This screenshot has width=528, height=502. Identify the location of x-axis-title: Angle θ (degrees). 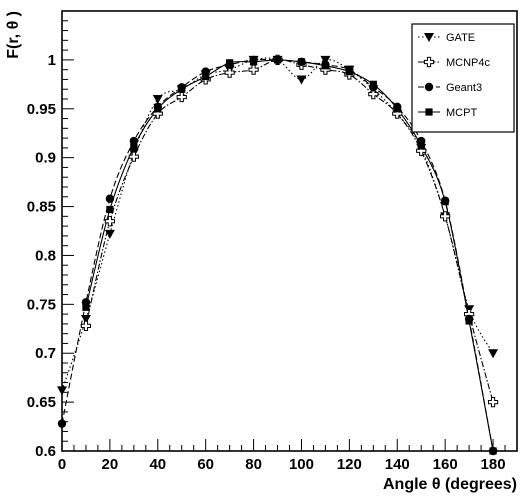
(450, 484).